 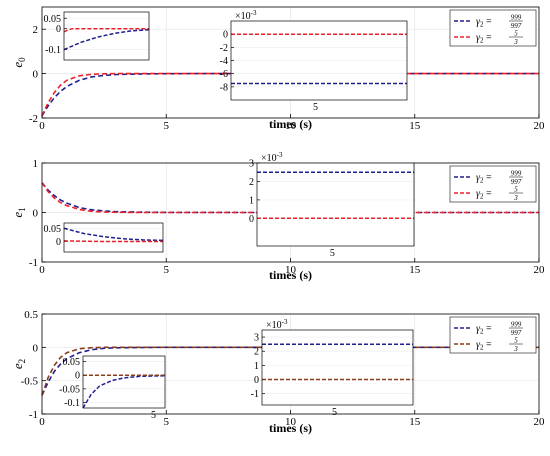 I want to click on y-tick-label: 1, so click(x=36, y=164).